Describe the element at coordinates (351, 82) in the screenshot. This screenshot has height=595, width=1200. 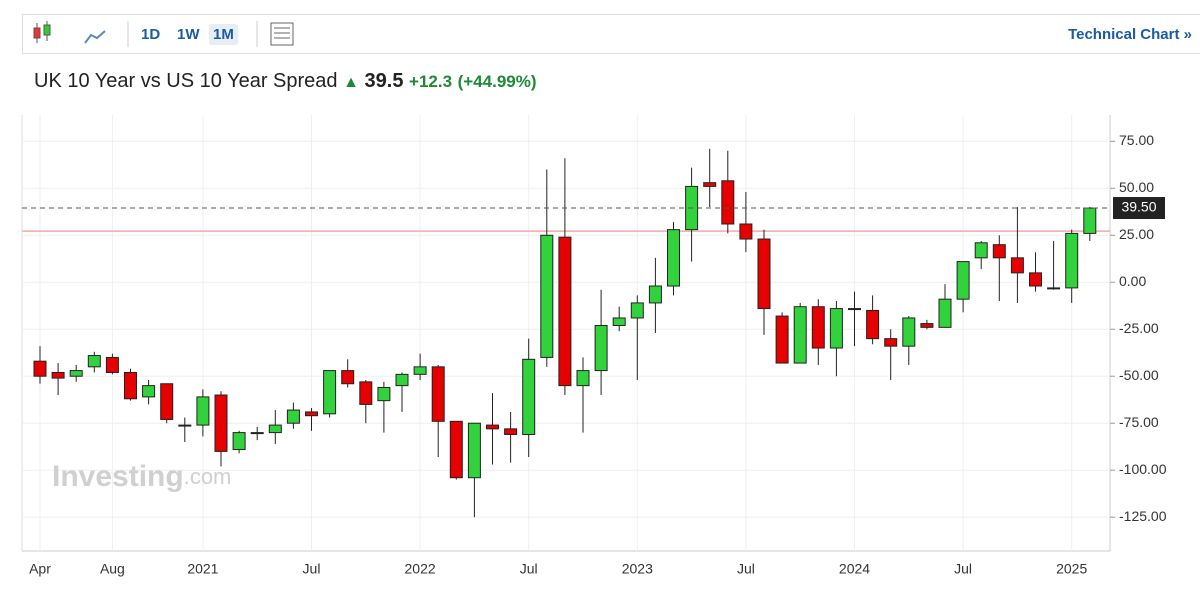
I see `up-arrow: ▲` at that location.